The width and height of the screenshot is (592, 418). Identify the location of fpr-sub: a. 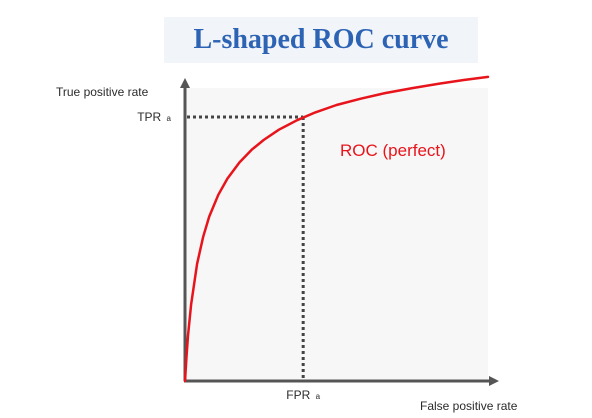
(318, 396).